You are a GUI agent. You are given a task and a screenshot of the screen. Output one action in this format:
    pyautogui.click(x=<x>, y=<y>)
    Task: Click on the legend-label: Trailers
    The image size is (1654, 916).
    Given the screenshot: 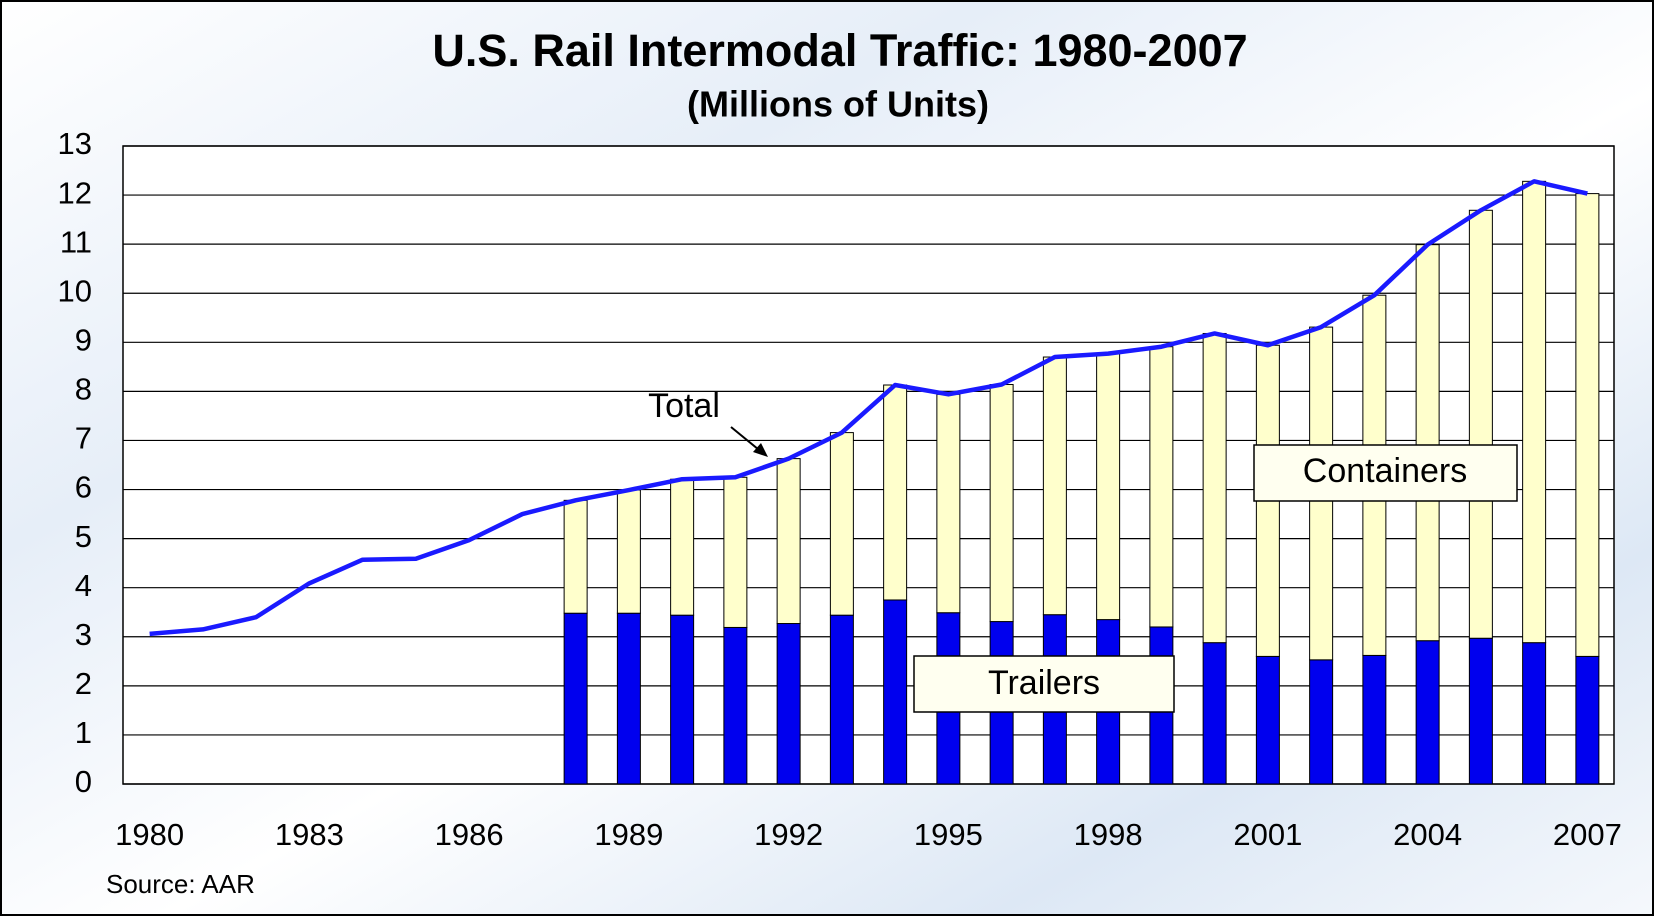 What is the action you would take?
    pyautogui.click(x=1044, y=683)
    